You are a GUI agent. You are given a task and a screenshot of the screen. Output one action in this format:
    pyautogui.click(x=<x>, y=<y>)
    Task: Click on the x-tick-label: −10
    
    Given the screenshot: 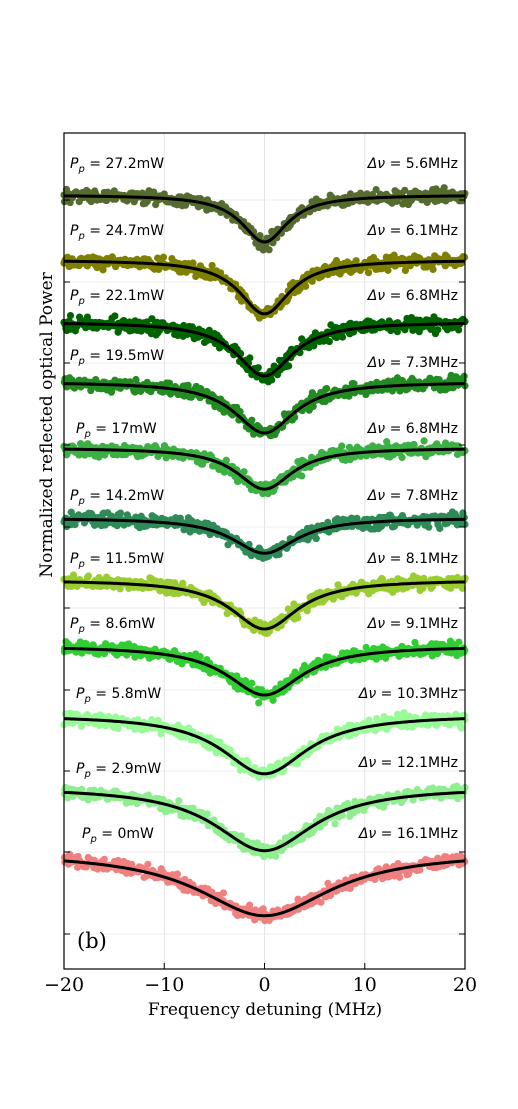 What is the action you would take?
    pyautogui.click(x=164, y=985)
    